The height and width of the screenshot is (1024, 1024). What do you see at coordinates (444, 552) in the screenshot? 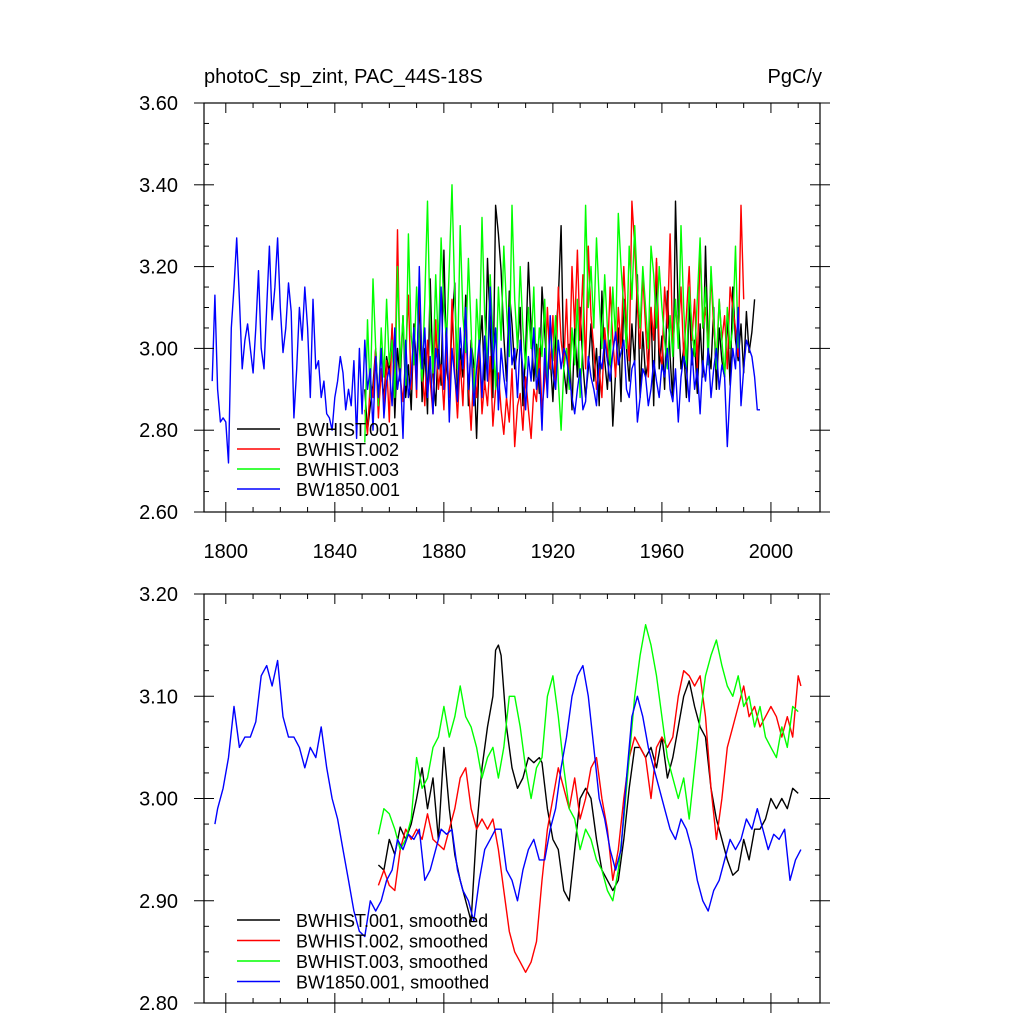
I see `x-tick-label: 1880` at bounding box center [444, 552].